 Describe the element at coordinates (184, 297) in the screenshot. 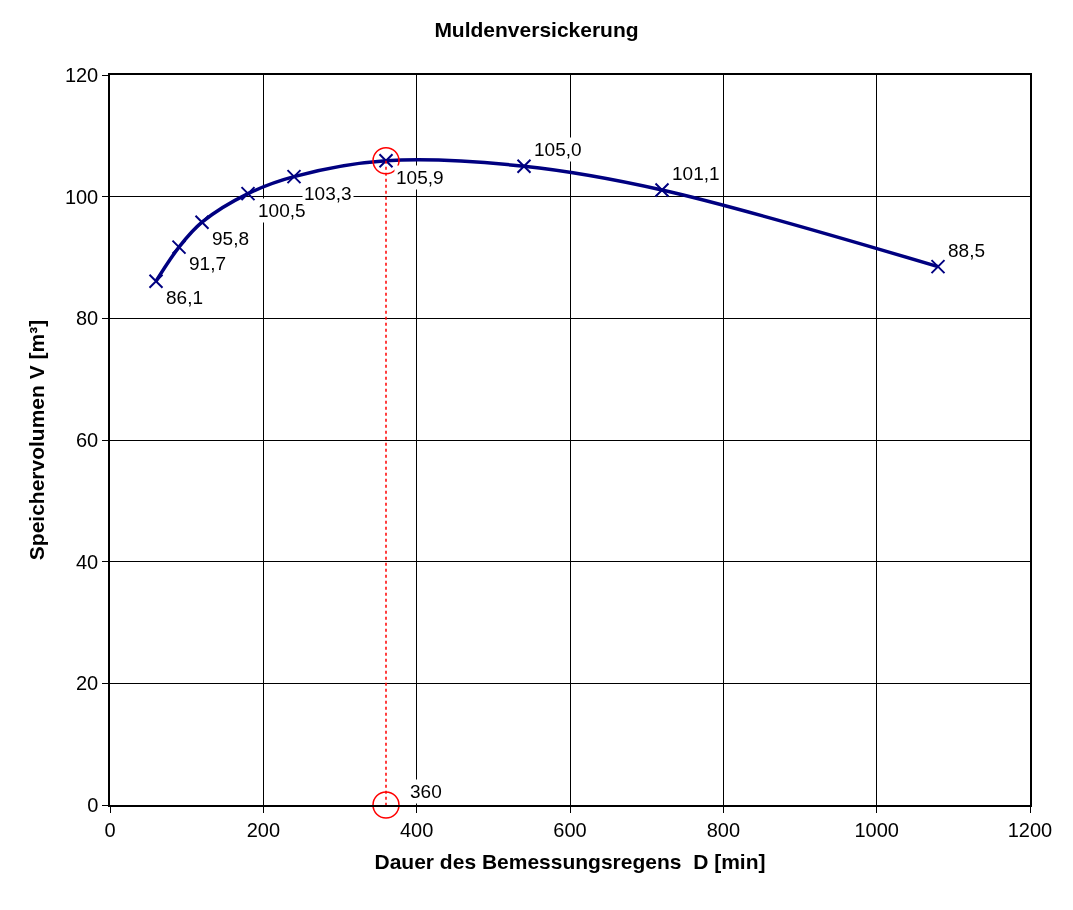

I see `data-label: 86,1` at that location.